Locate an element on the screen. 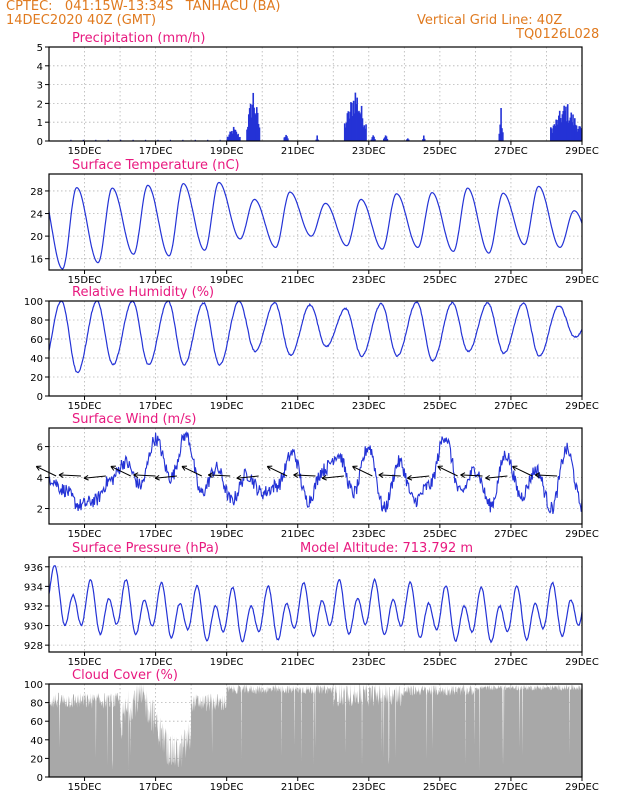  rh-series-line is located at coordinates (315, 337).